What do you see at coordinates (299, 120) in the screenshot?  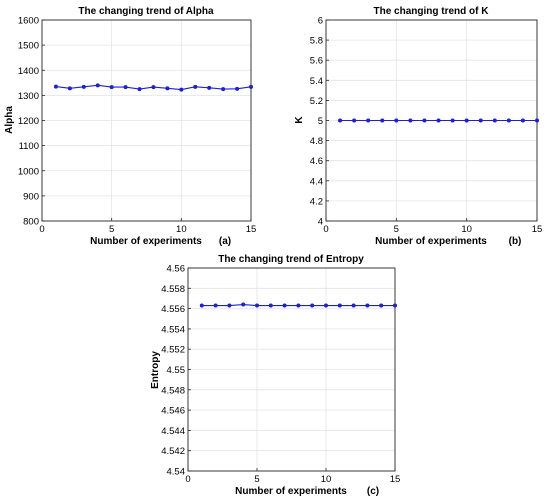 I see `y-axis-label: K` at bounding box center [299, 120].